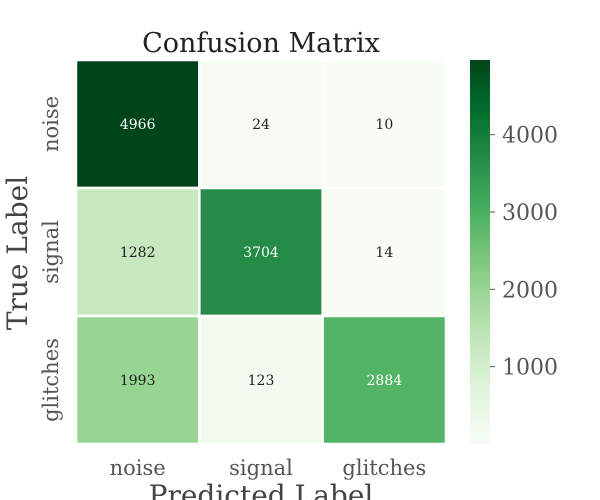 This screenshot has width=600, height=500. What do you see at coordinates (51, 380) in the screenshot?
I see `y-tick-label: glitches` at bounding box center [51, 380].